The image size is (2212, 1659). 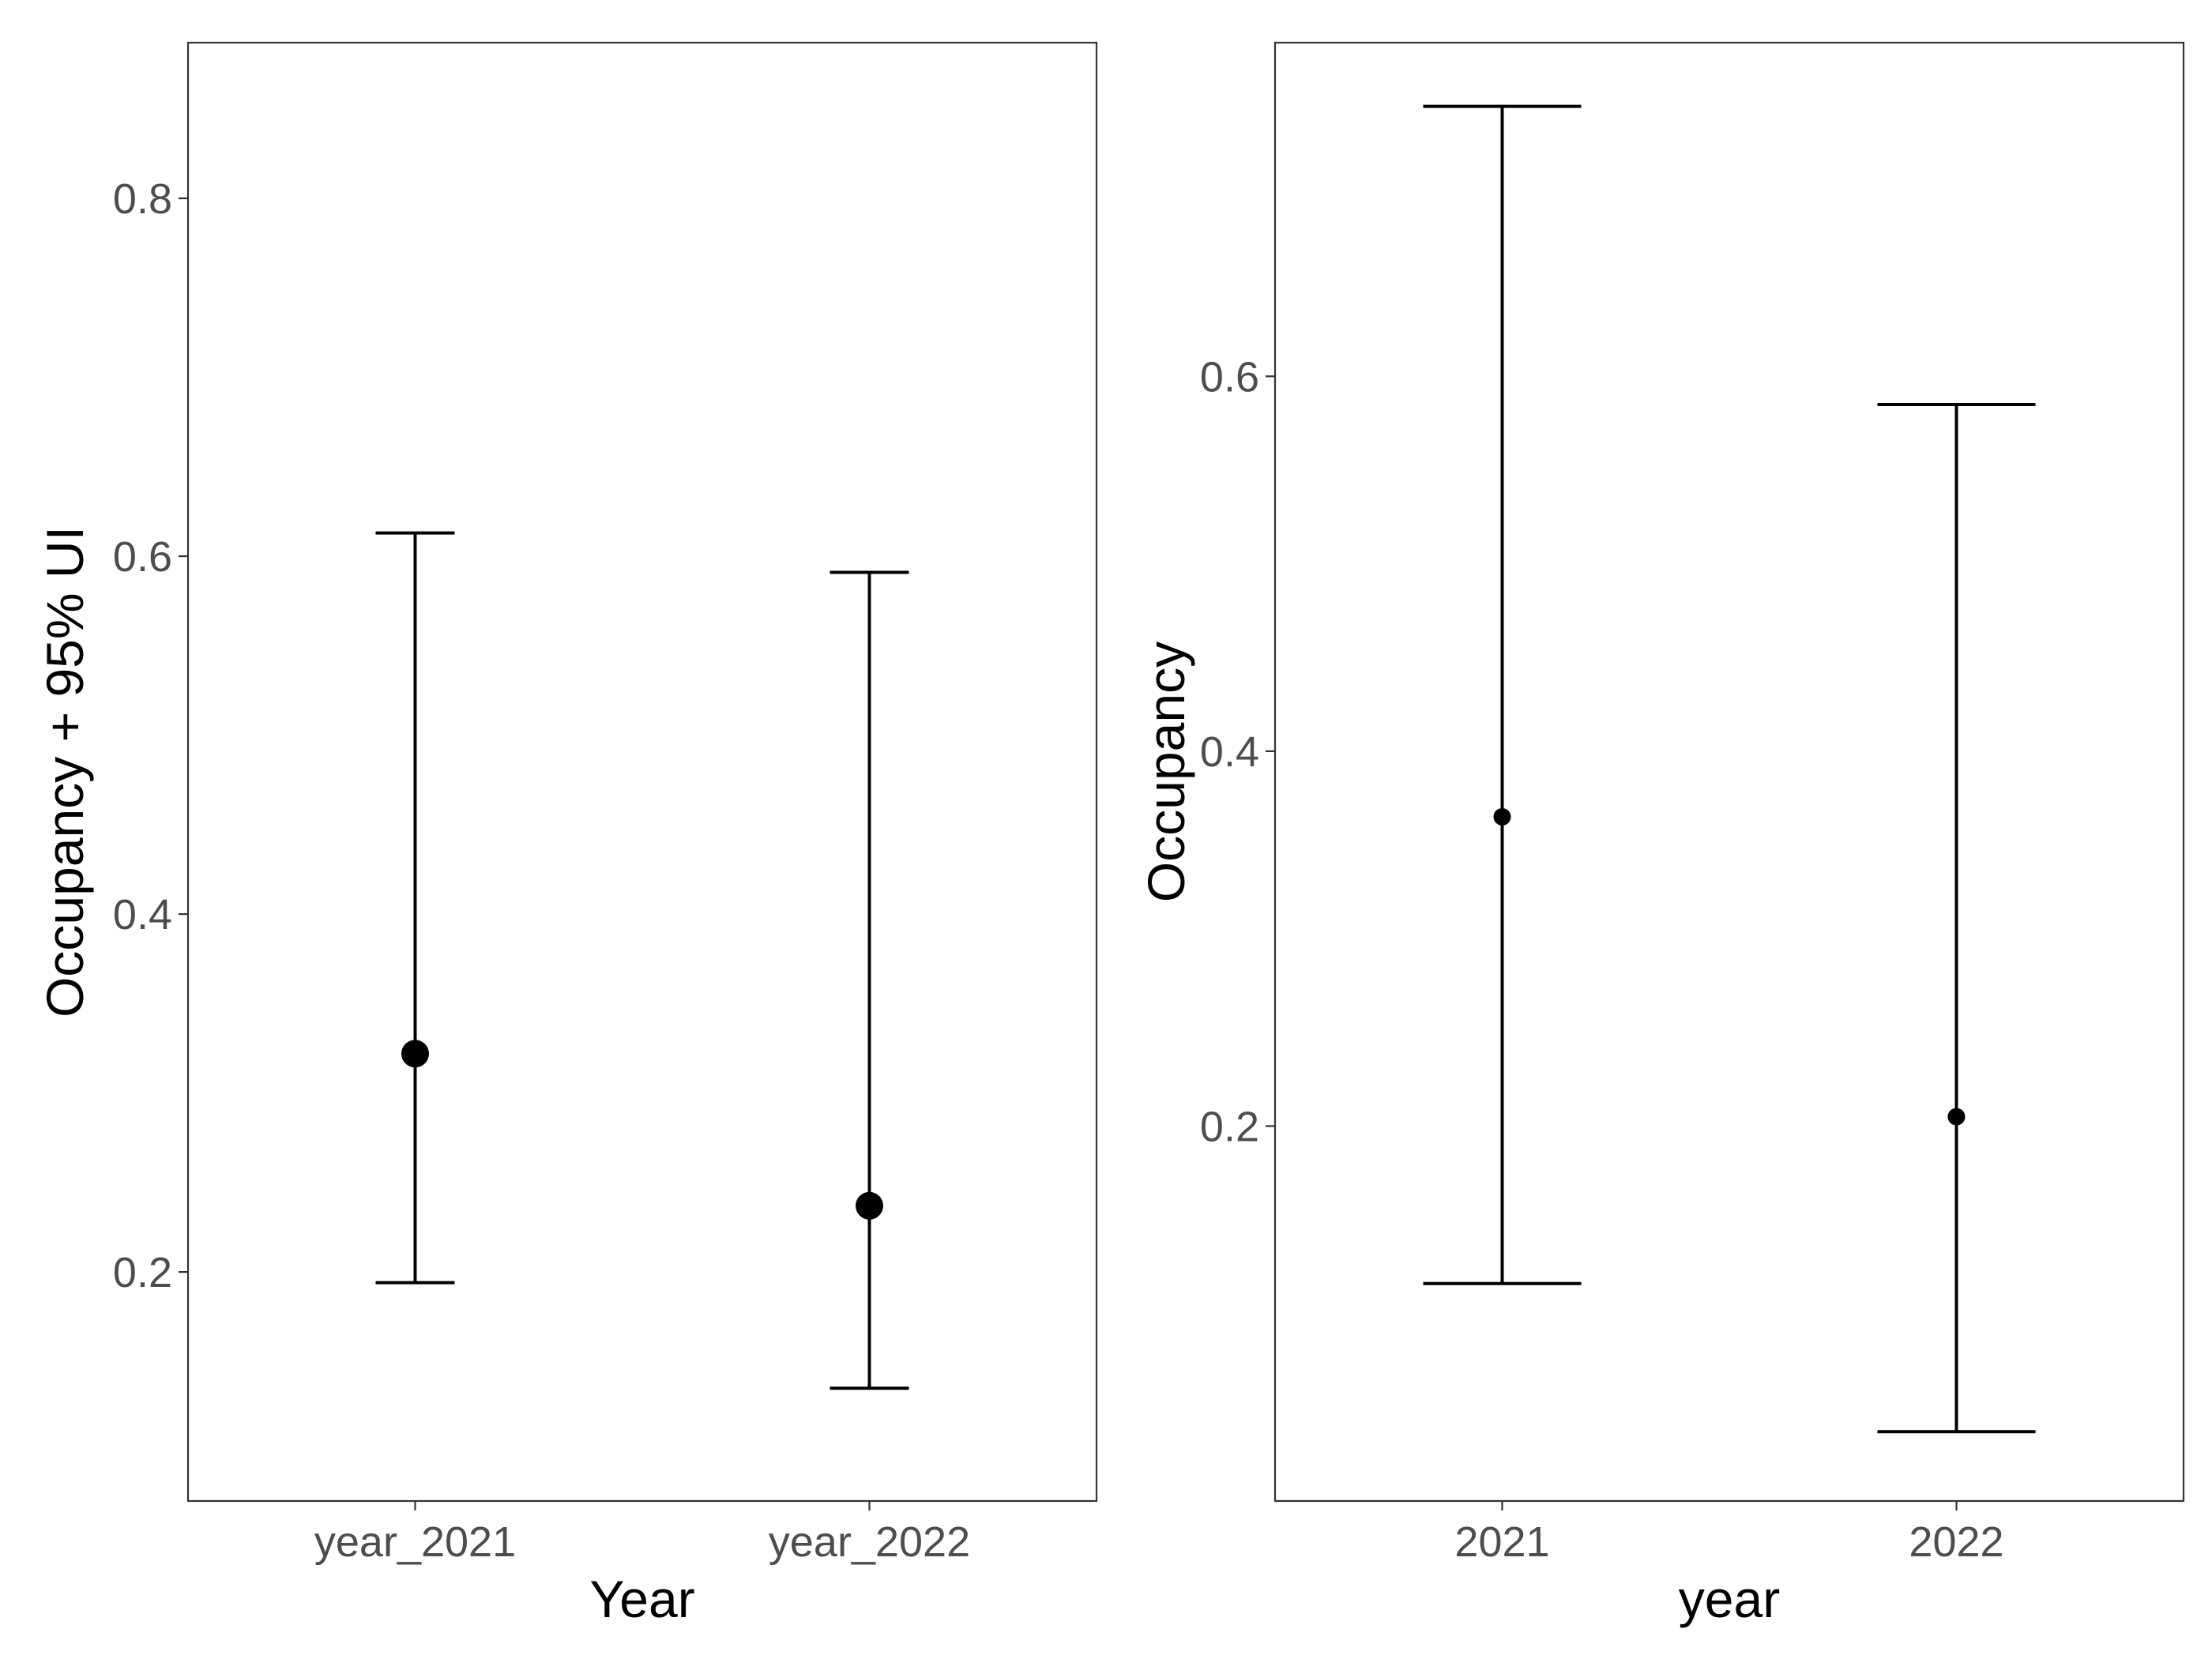 I want to click on left-plot-marks, so click(x=642, y=961).